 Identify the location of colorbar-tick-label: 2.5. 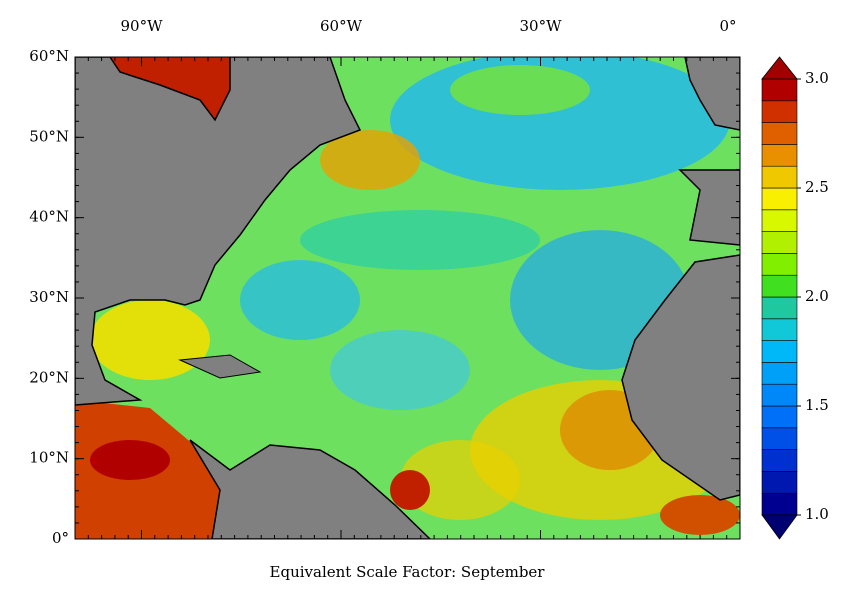
(817, 187).